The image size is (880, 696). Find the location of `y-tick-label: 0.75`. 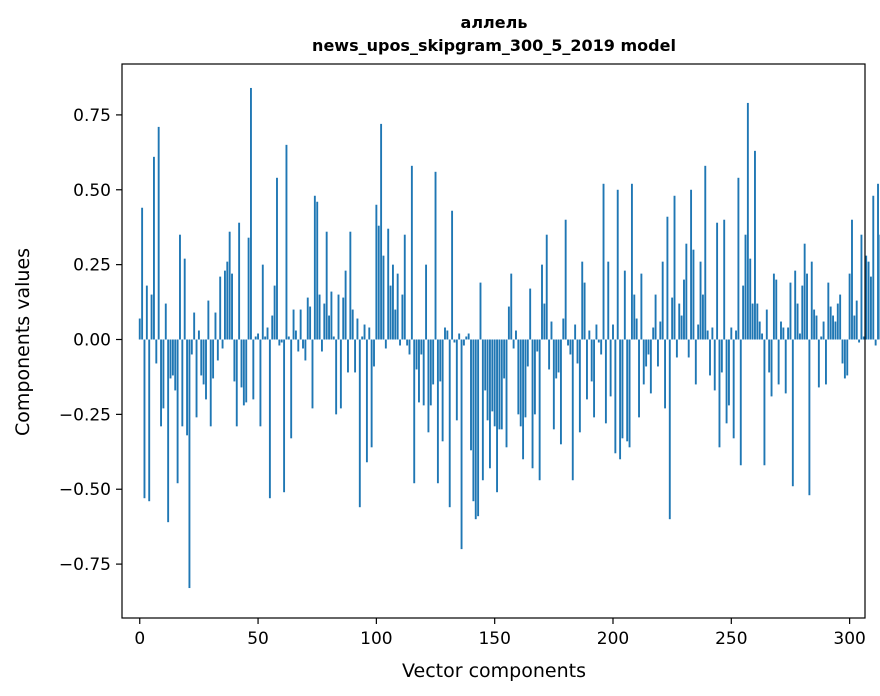

y-tick-label: 0.75 is located at coordinates (92, 116).